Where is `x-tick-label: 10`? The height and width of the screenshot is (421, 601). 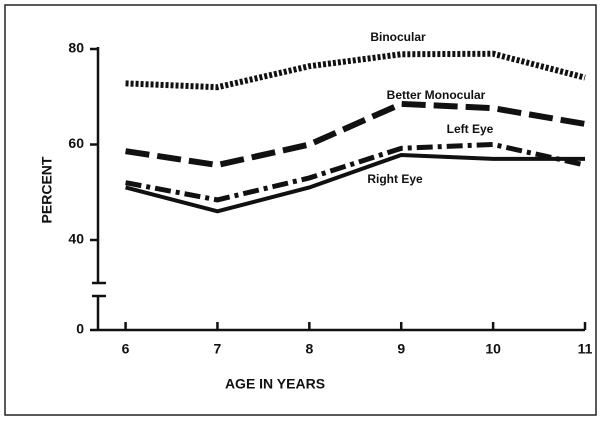
x-tick-label: 10 is located at coordinates (493, 349).